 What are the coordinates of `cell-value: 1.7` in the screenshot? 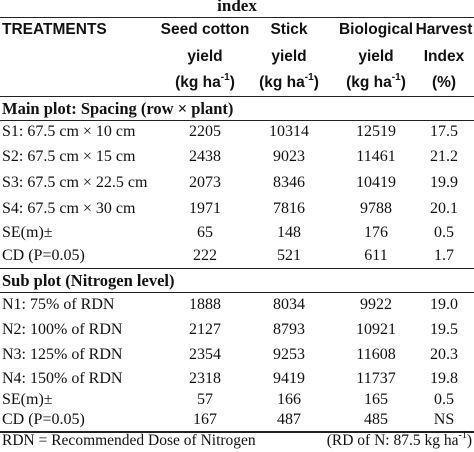 It's located at (444, 255).